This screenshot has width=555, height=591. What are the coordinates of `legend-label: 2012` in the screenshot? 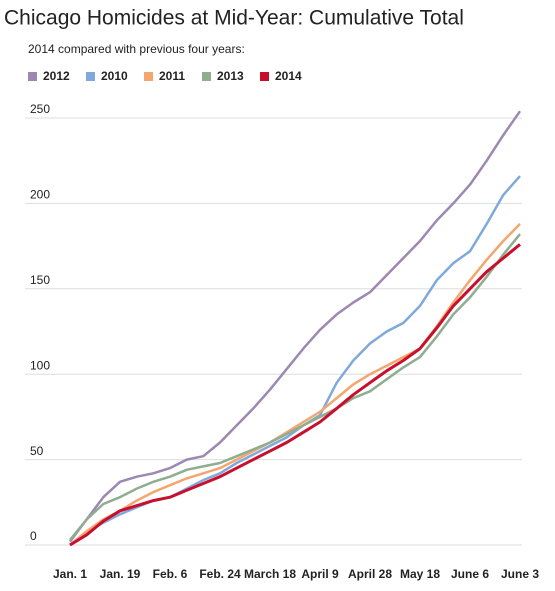 It's located at (56, 76).